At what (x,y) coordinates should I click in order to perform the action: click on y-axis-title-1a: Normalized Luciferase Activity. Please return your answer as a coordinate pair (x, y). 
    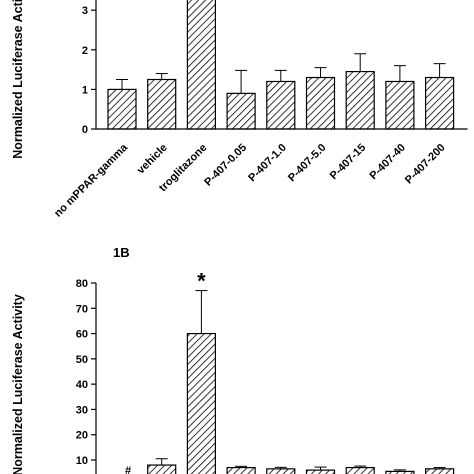
    Looking at the image, I should click on (18, 79).